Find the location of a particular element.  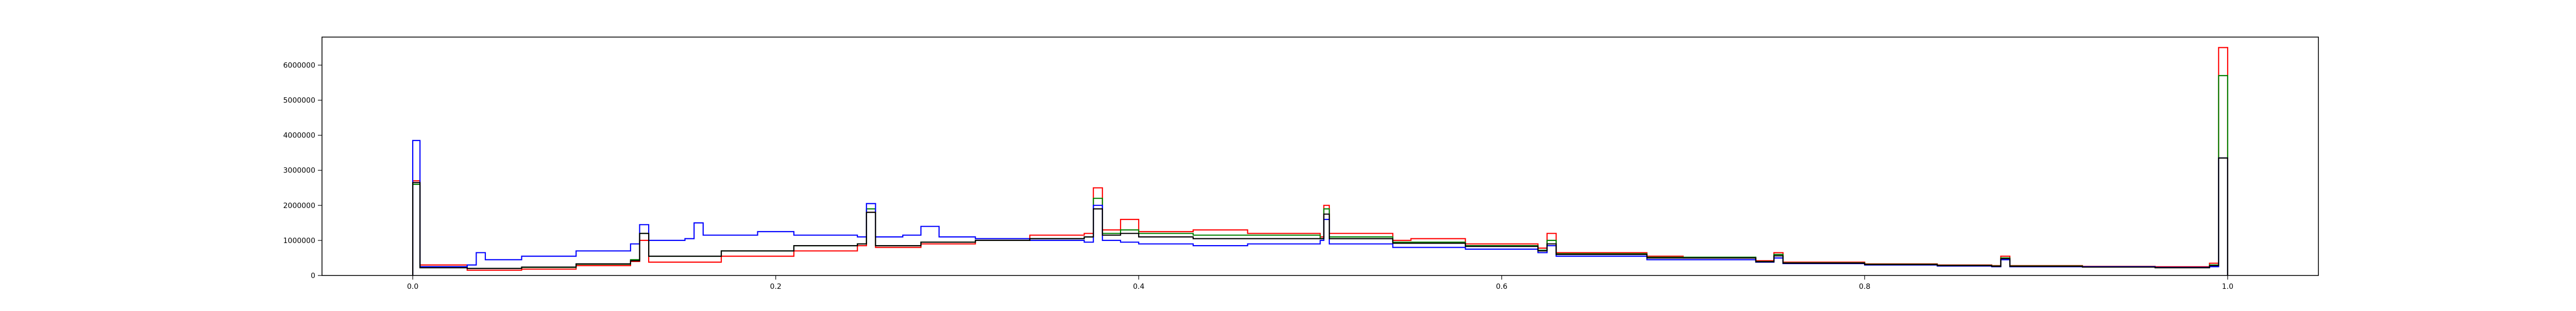

y-tick-label: 6000000 is located at coordinates (299, 65).